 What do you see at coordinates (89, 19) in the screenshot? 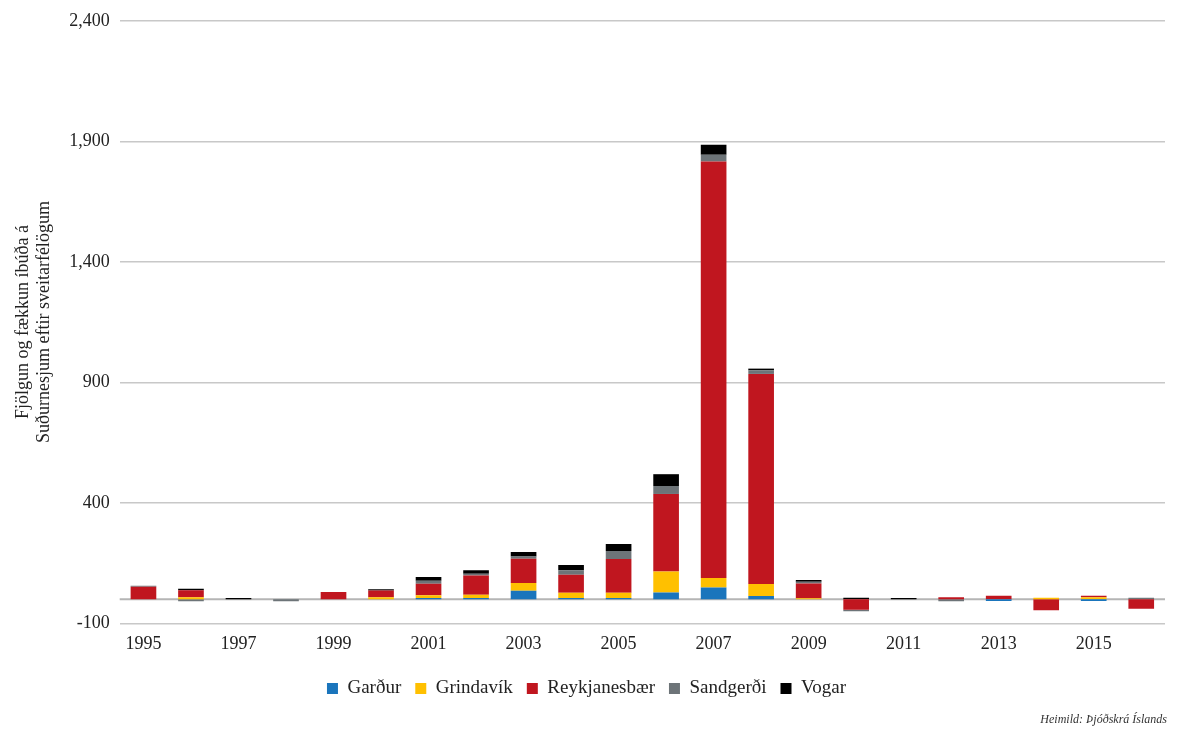
I see `y-tick-label: 2,400` at bounding box center [89, 19].